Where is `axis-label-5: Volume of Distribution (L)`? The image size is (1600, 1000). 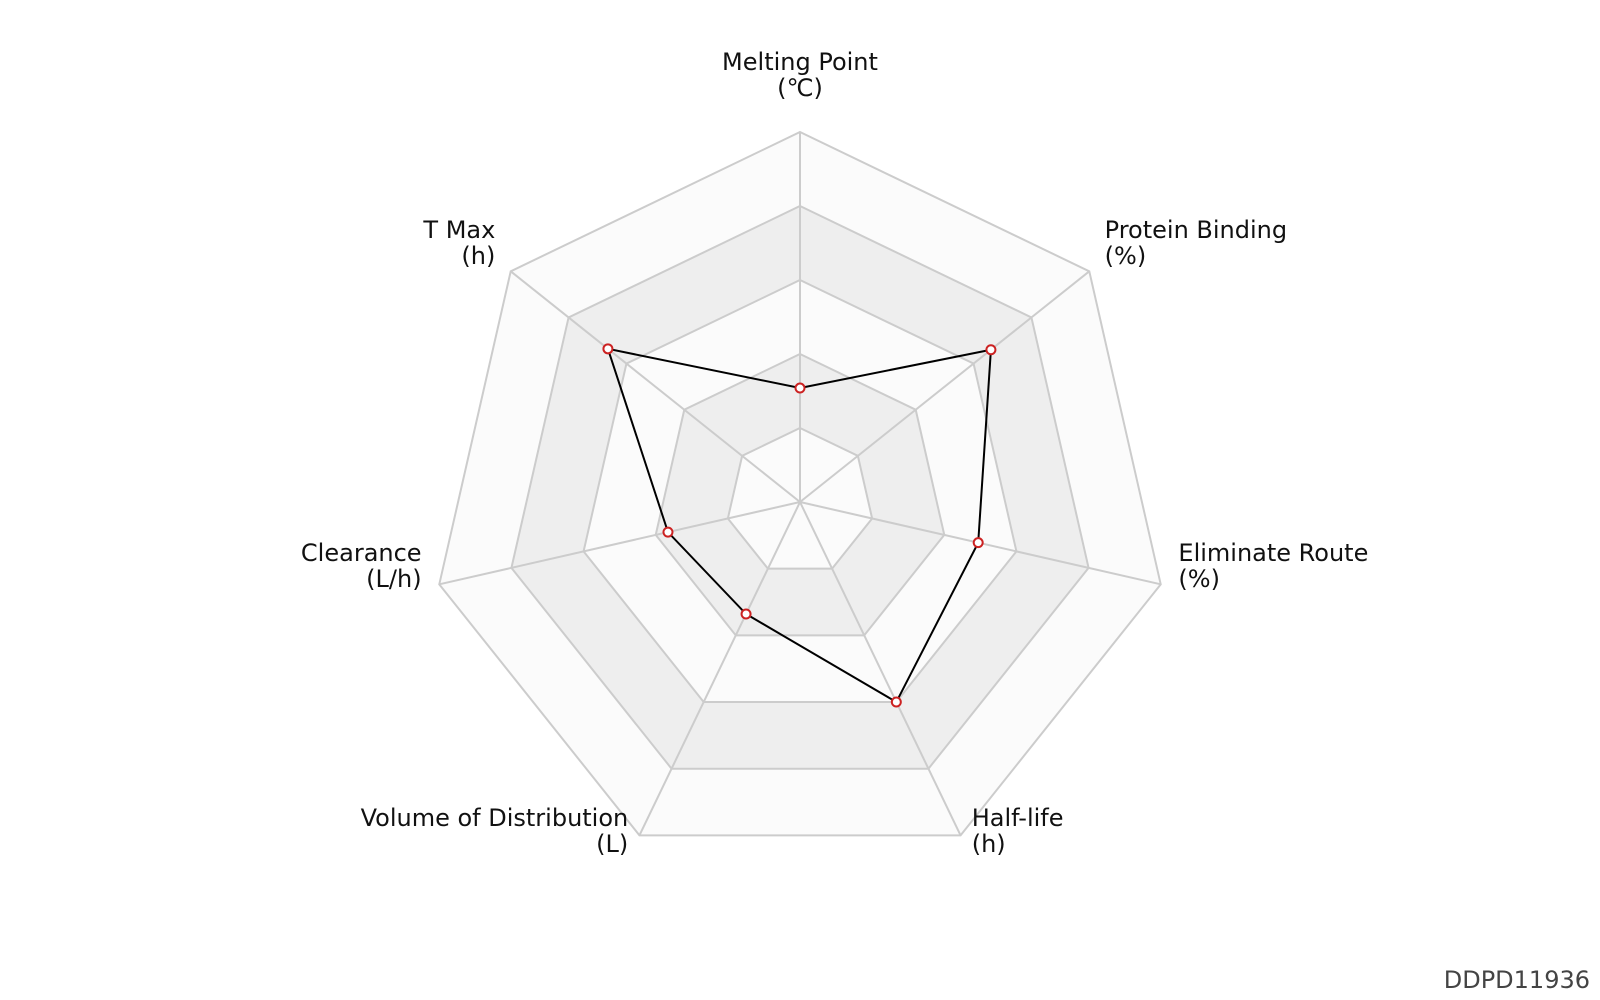 axis-label-5: Volume of Distribution (L) is located at coordinates (495, 831).